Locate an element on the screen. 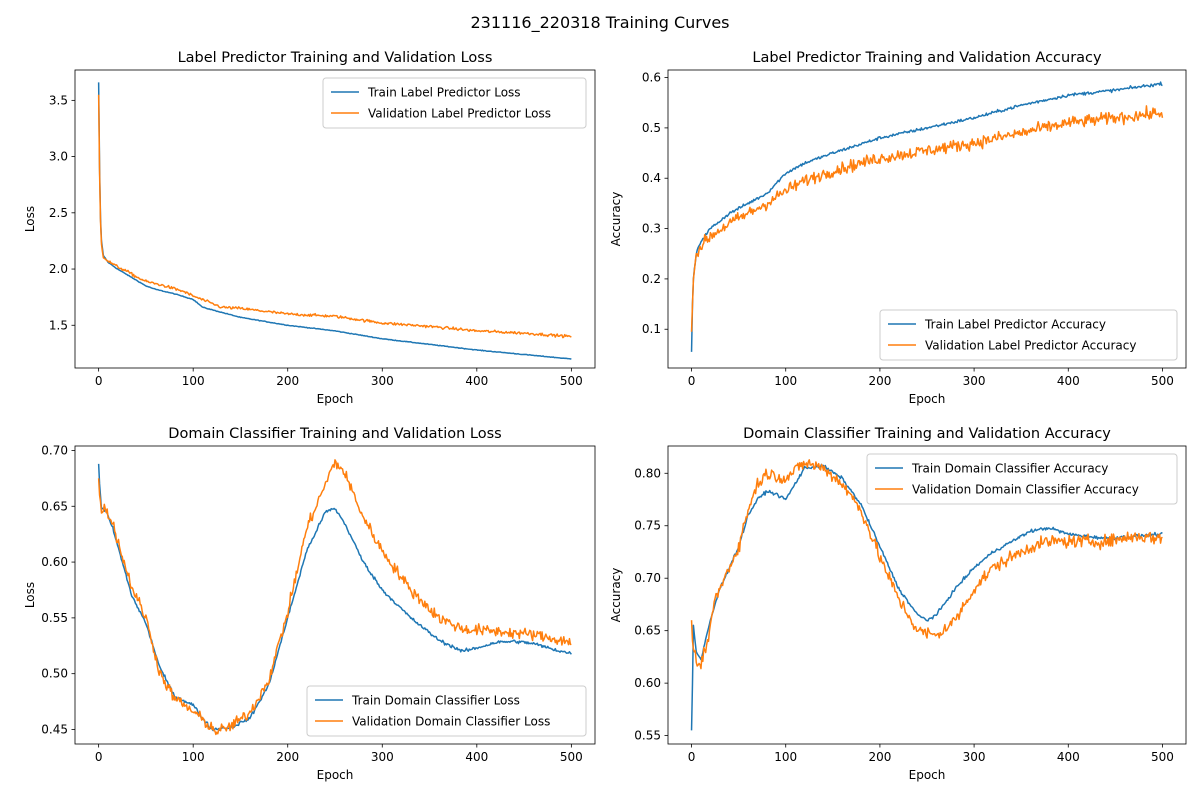 Image resolution: width=1200 pixels, height=800 pixels. legend-label: Train Label Predictor Loss is located at coordinates (444, 93).